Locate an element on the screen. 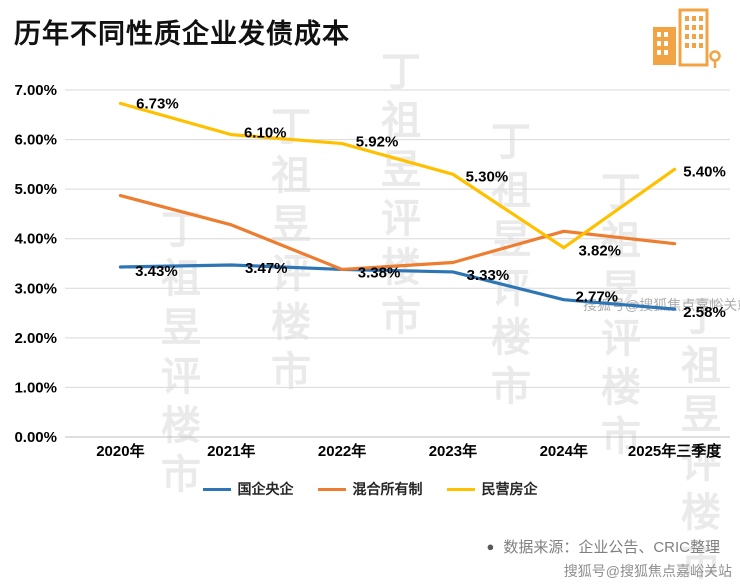 This screenshot has width=740, height=587. y-tick-label: 3.00% is located at coordinates (35, 288).